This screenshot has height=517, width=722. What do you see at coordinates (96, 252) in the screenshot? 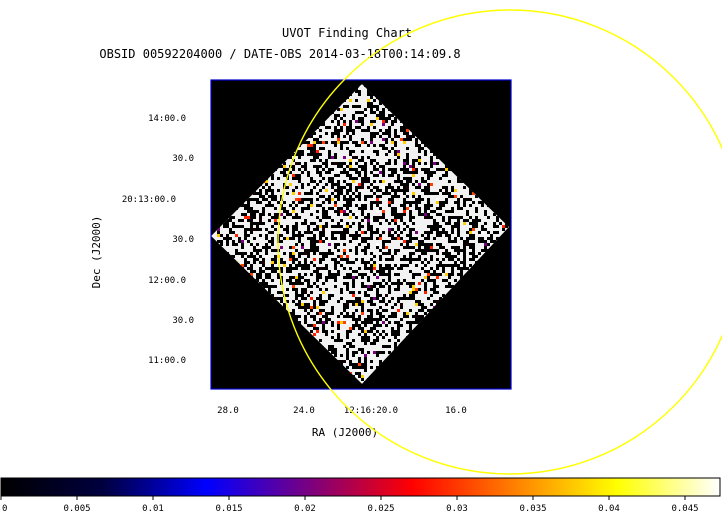
I see `dec-axis-label: Dec (J2000)` at bounding box center [96, 252].